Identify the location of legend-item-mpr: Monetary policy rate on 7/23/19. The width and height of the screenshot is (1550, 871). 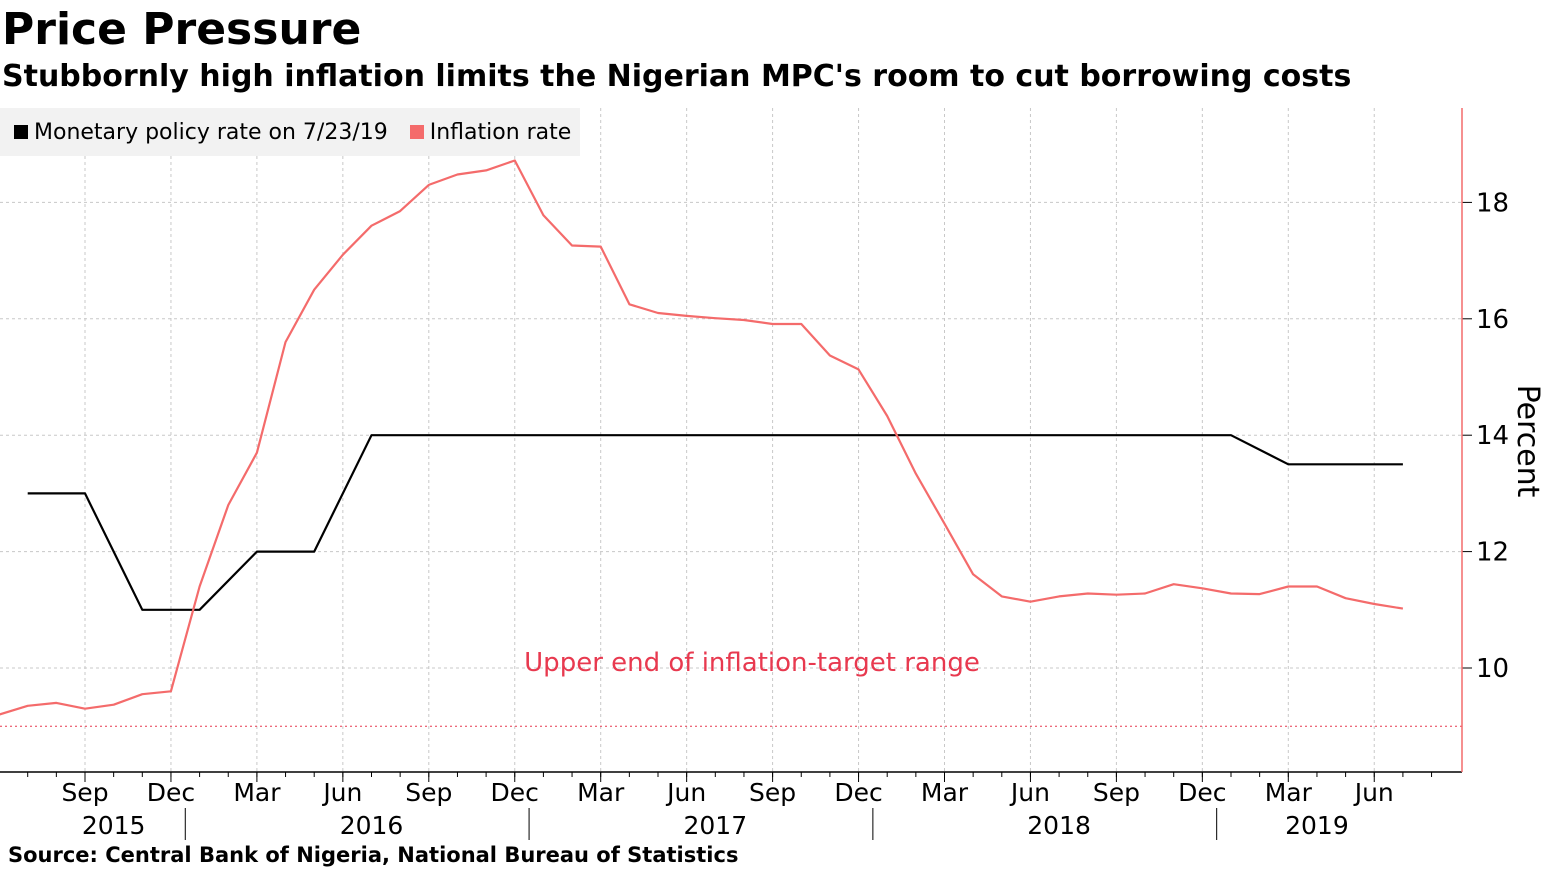
(201, 132).